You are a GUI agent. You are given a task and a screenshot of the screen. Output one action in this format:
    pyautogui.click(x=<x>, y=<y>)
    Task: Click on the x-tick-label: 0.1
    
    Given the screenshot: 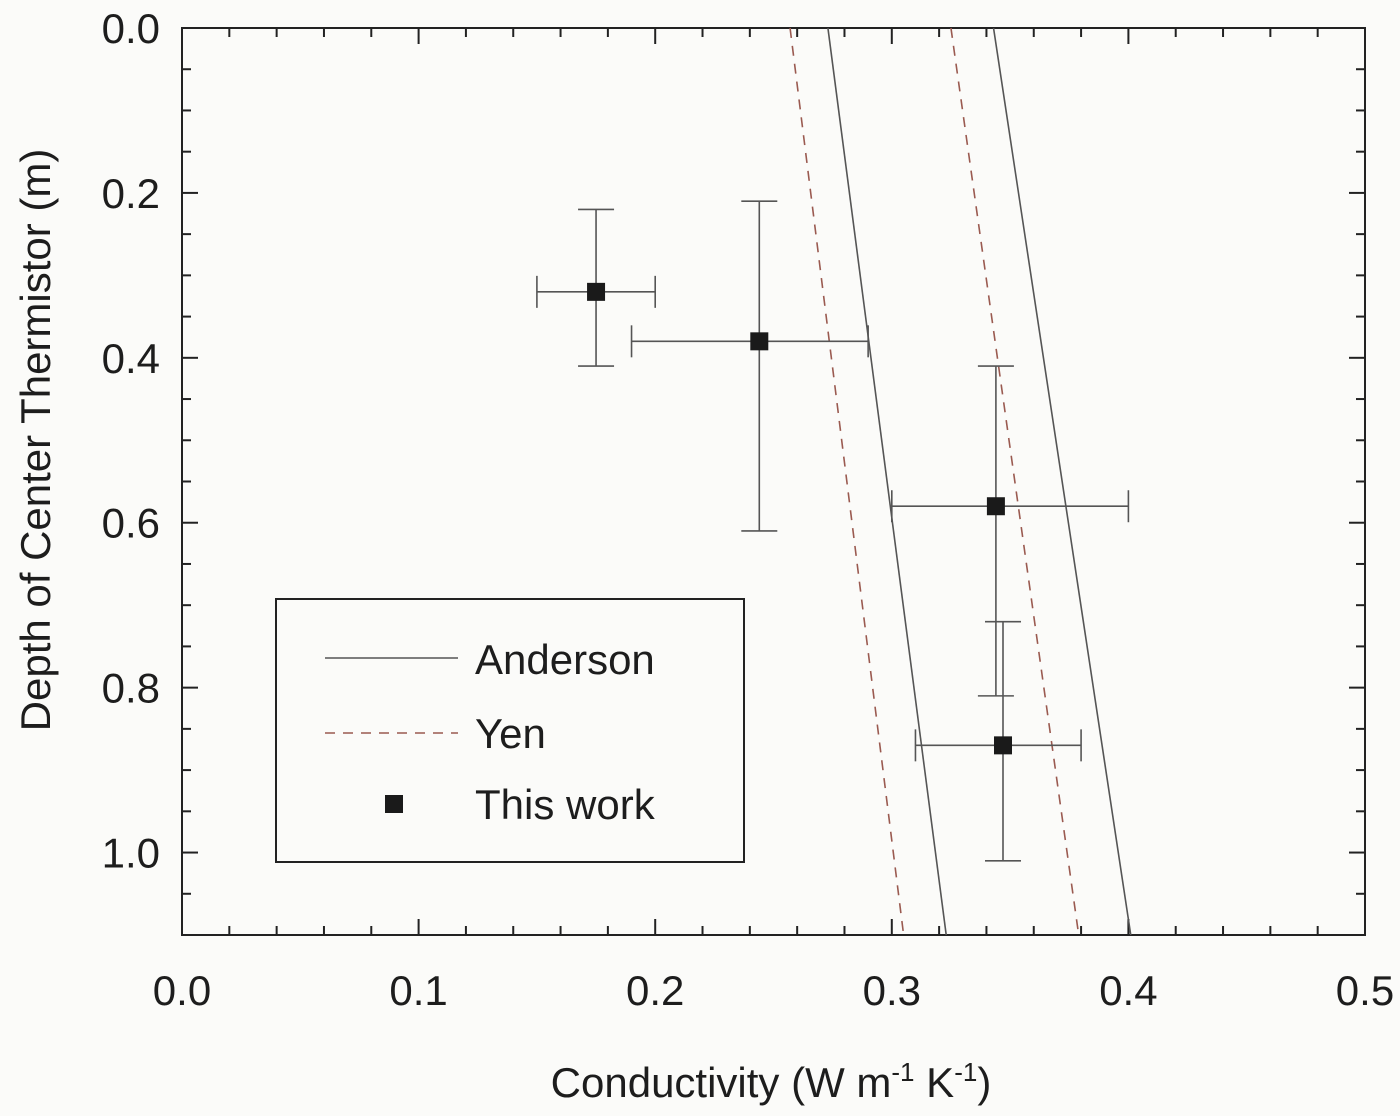 What is the action you would take?
    pyautogui.click(x=418, y=990)
    